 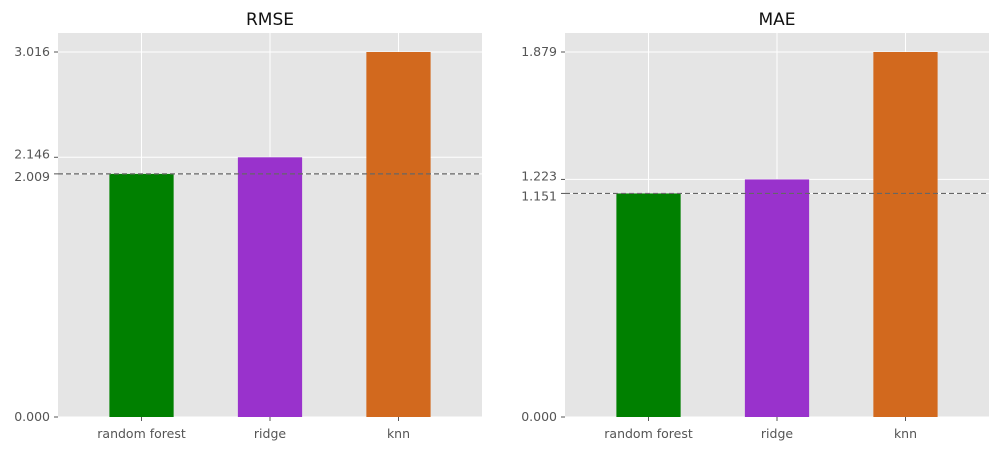 I want to click on y-tick-label: 1.151, so click(x=539, y=195).